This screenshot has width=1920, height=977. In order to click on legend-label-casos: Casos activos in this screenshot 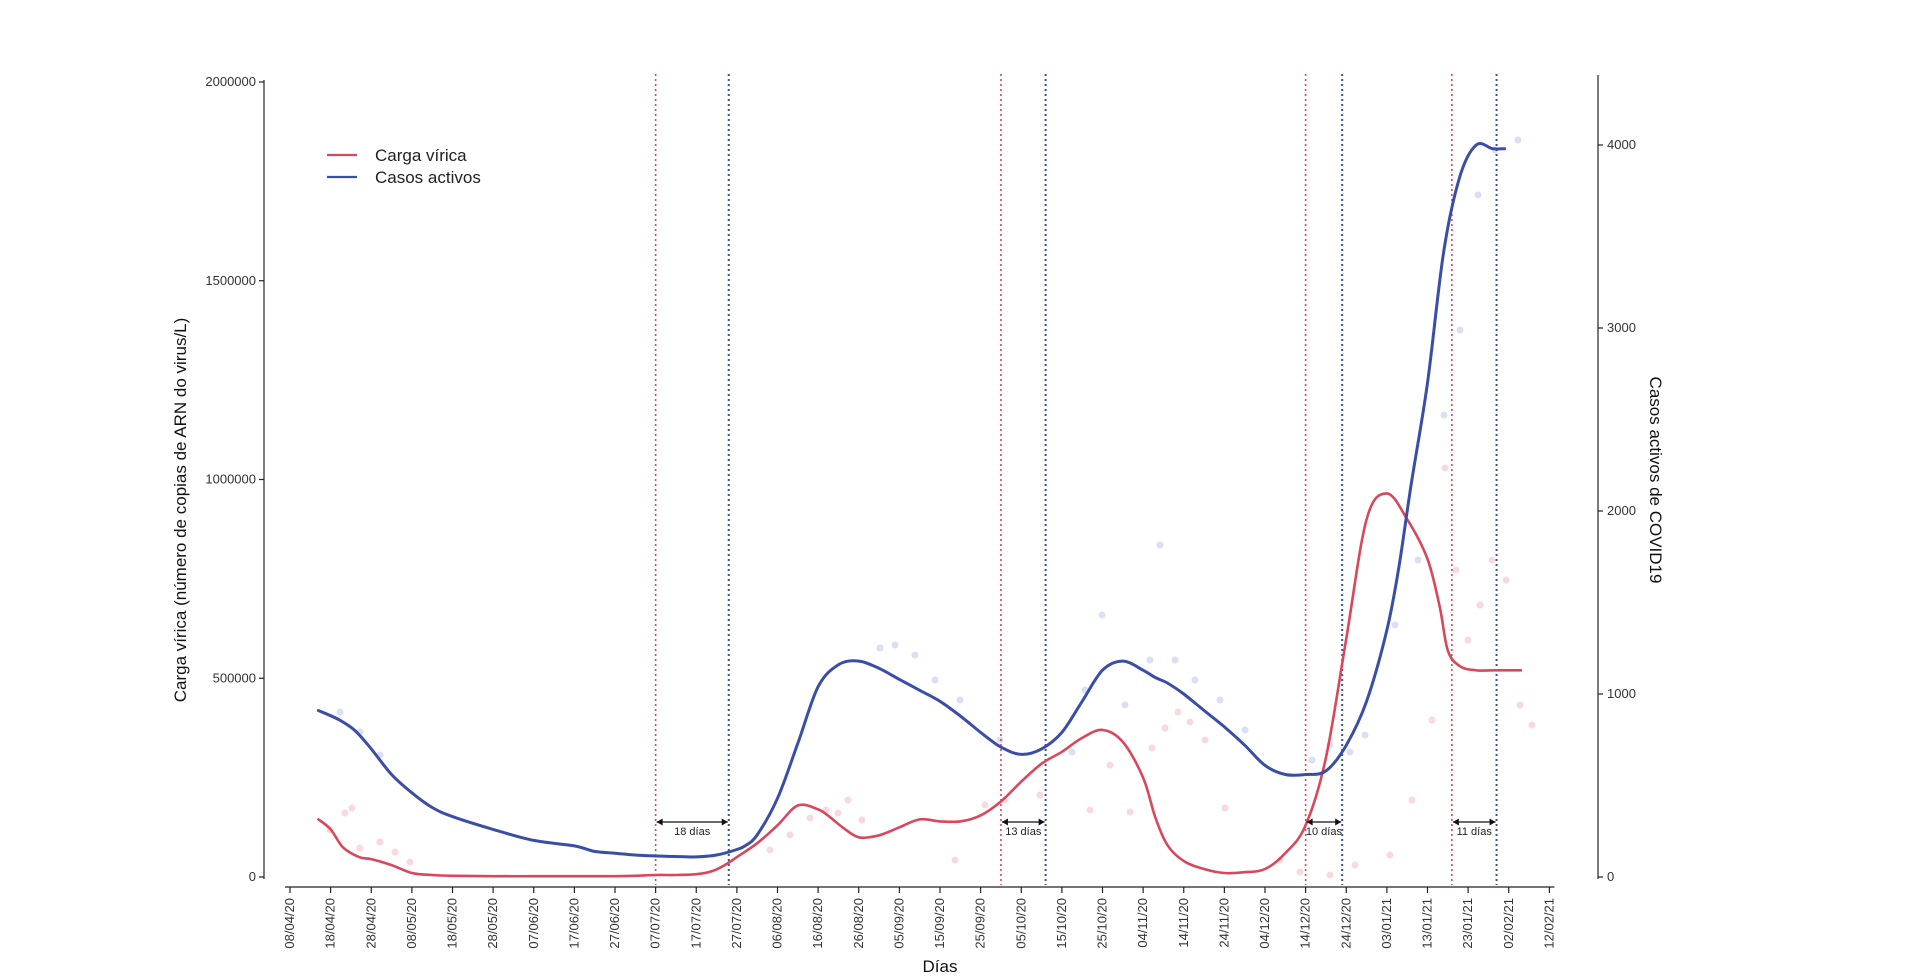, I will do `click(428, 177)`.